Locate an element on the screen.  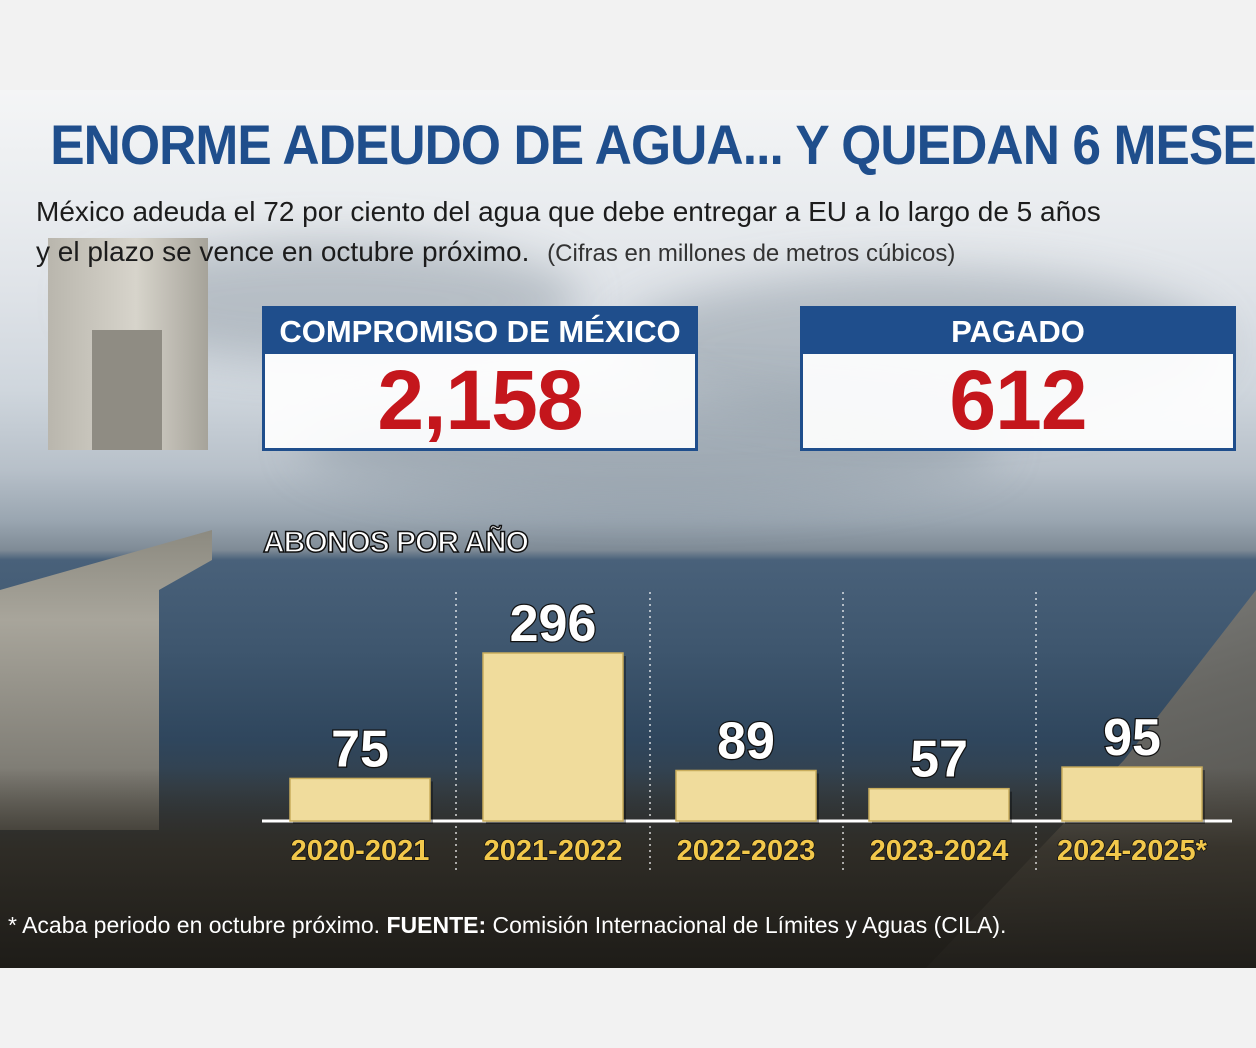
commitment-label: COMPROMISO DE MÉXICO is located at coordinates (480, 331).